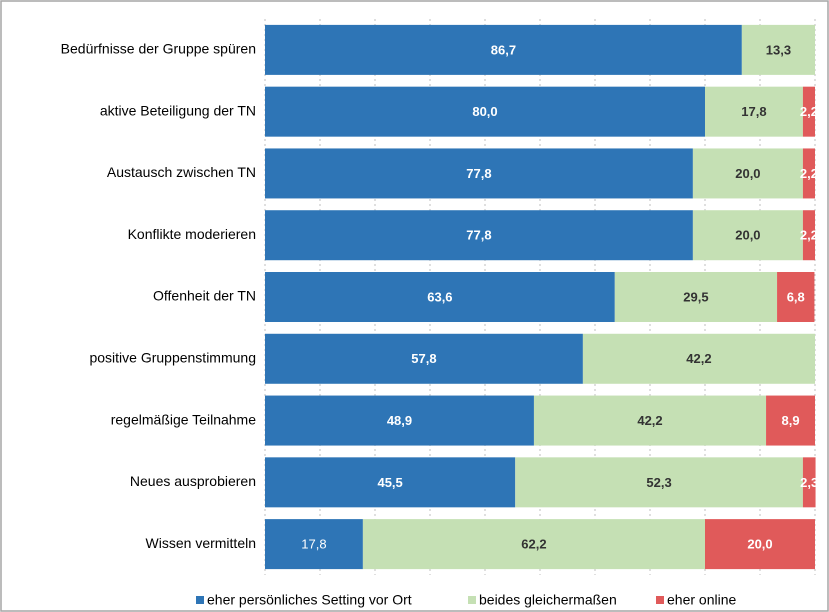 This screenshot has height=612, width=829. I want to click on y-tick-label: positive Gruppenstimmung, so click(172, 357).